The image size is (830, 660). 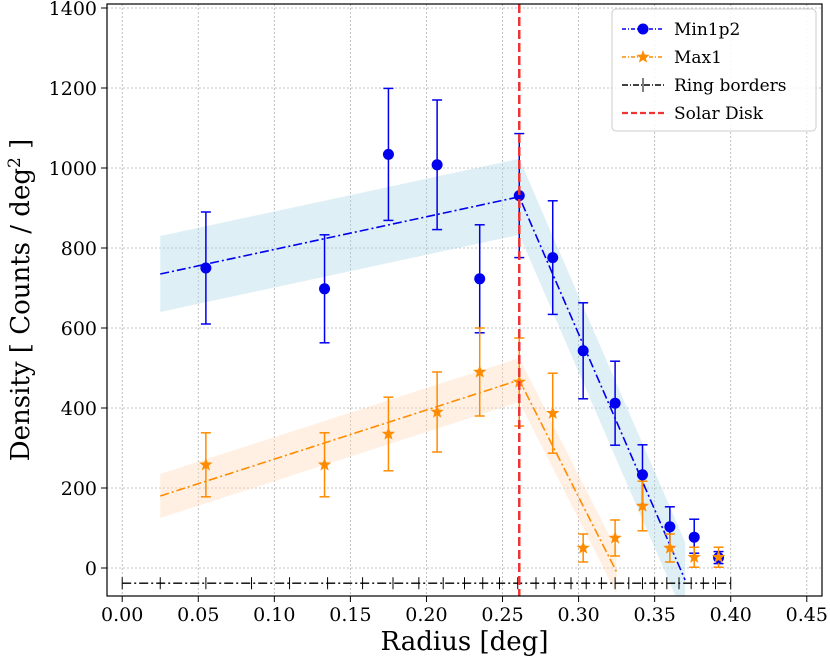 What do you see at coordinates (79, 329) in the screenshot?
I see `y-tick-label: 600` at bounding box center [79, 329].